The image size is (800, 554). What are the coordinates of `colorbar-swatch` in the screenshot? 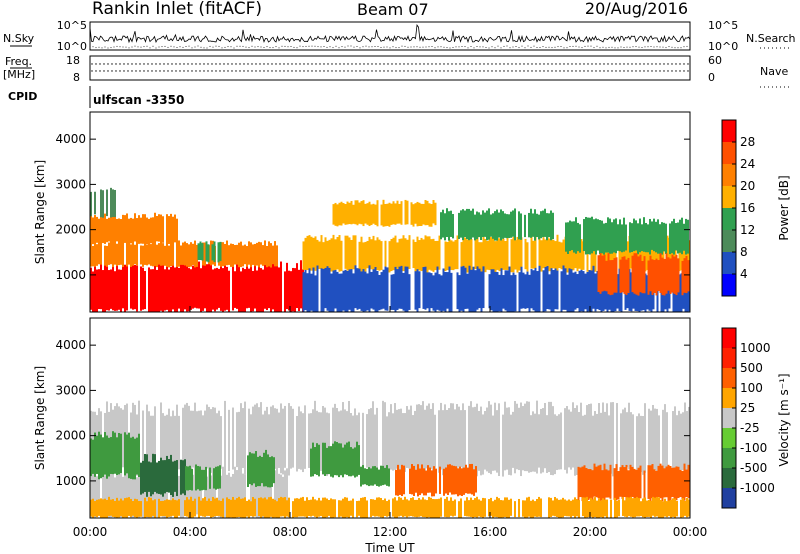 It's located at (729, 478).